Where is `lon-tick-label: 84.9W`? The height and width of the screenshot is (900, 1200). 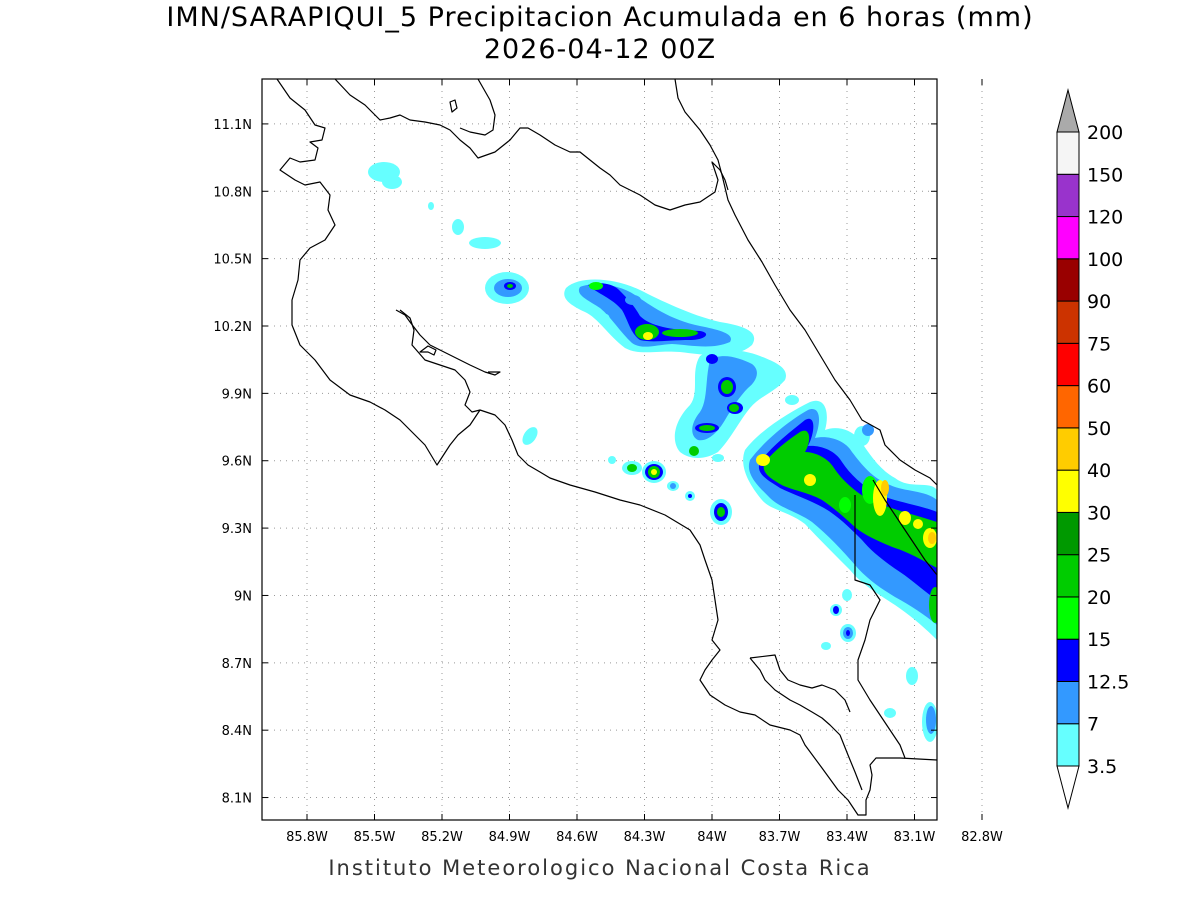 lon-tick-label: 84.9W is located at coordinates (510, 837).